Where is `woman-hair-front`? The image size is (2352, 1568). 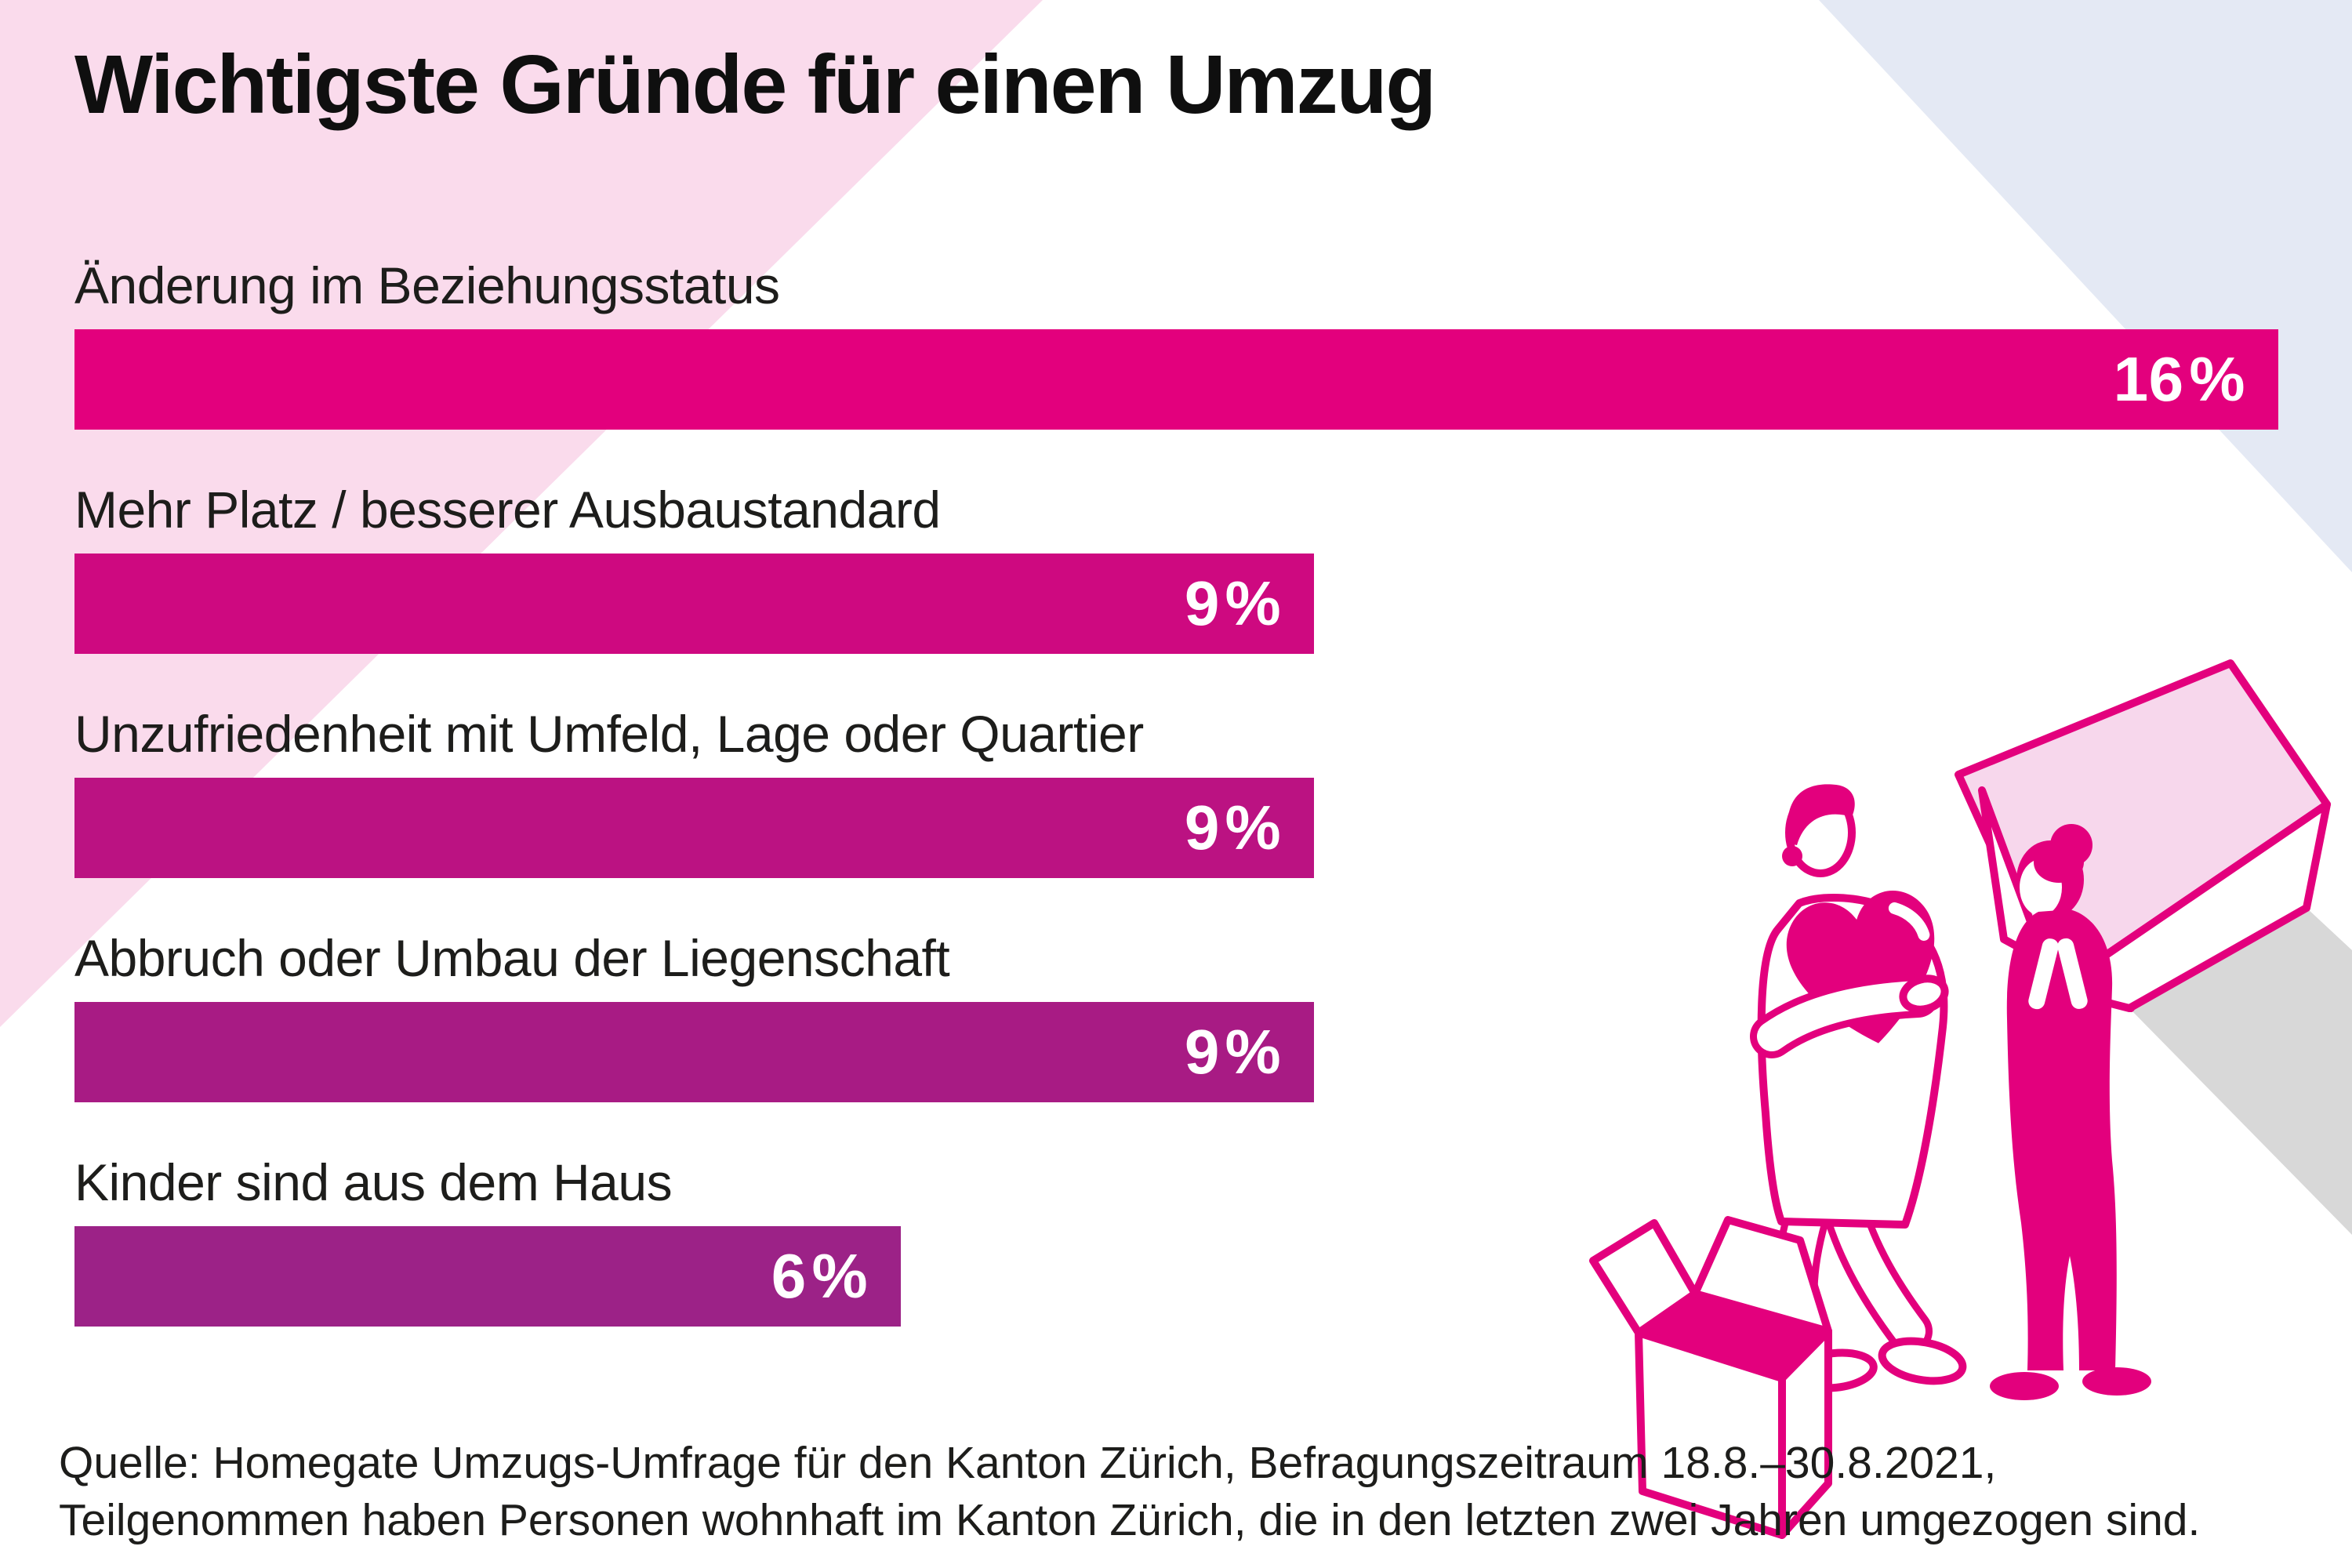
woman-hair-front is located at coordinates (2059, 862).